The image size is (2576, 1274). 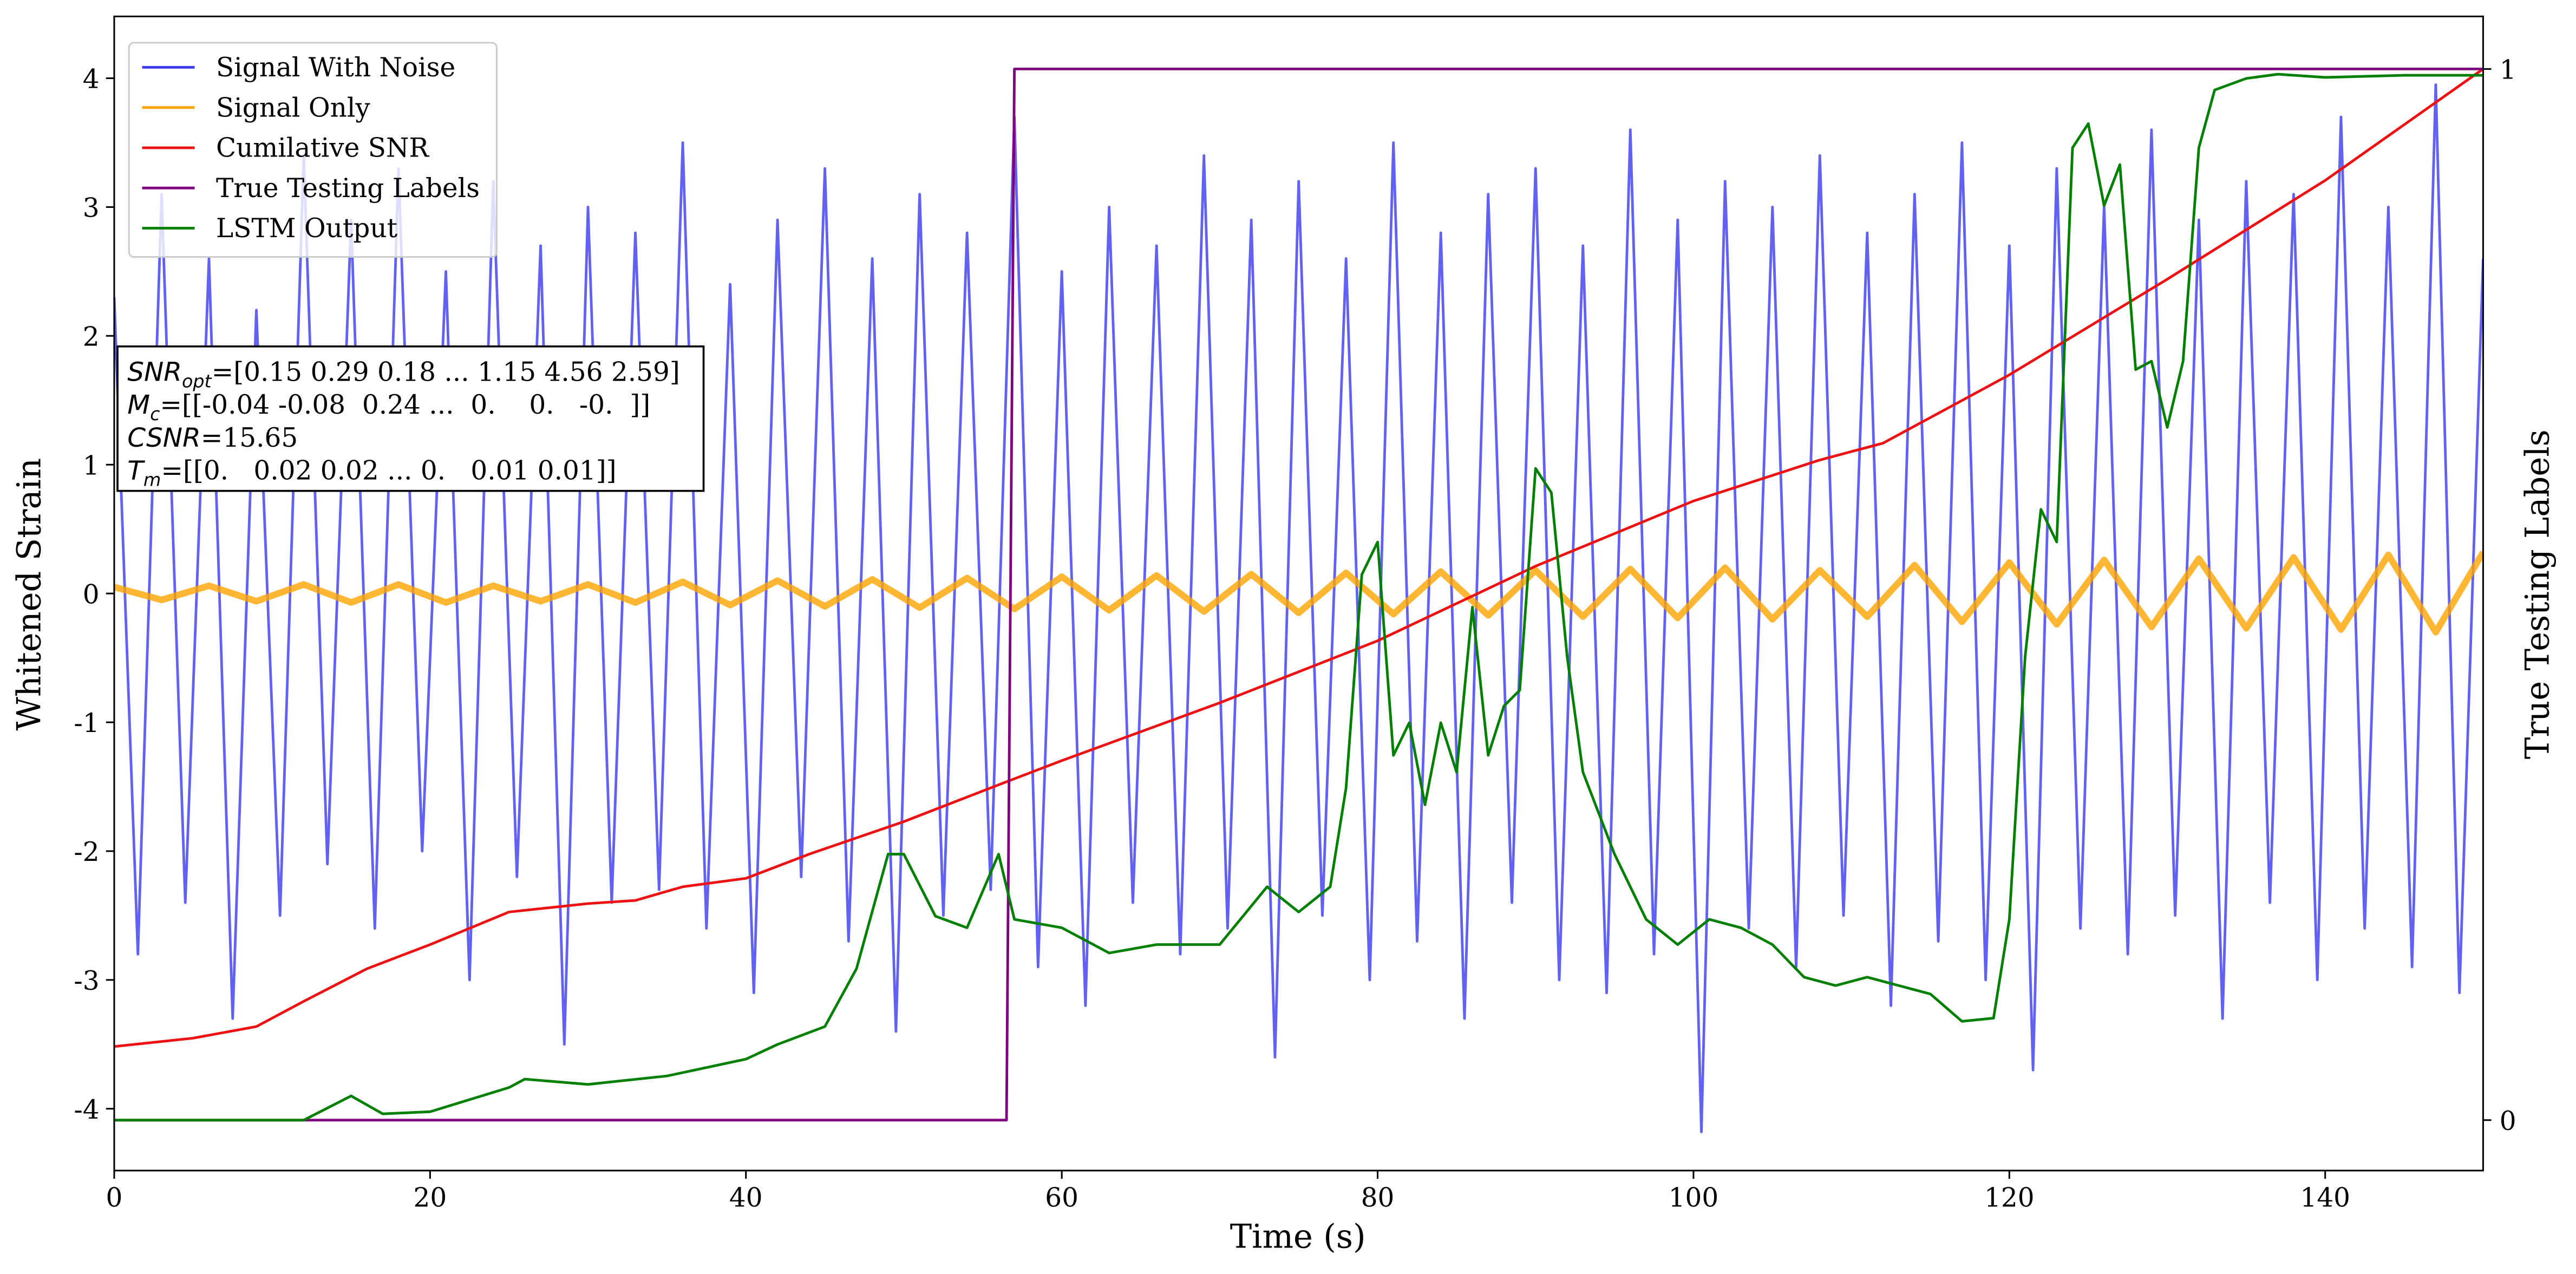 I want to click on x-axis-label: Time (s), so click(x=1298, y=1237).